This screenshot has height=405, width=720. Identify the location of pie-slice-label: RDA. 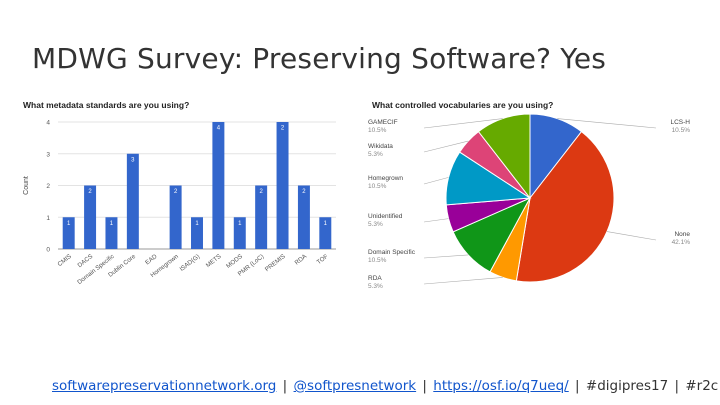
(375, 278).